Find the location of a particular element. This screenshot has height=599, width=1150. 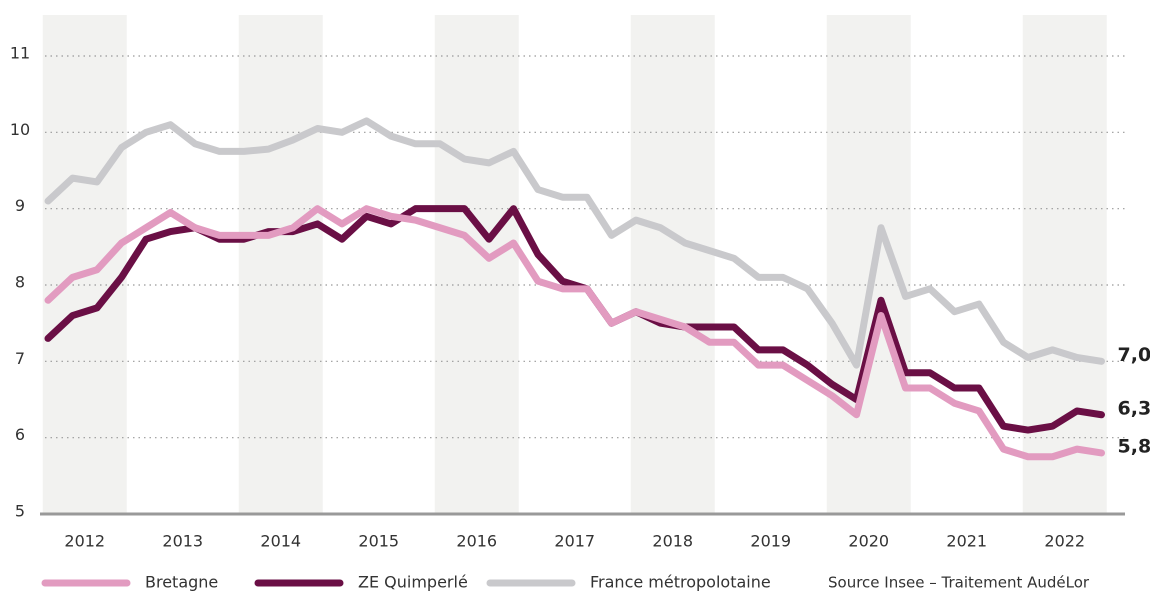

x-tick-label: 2015 is located at coordinates (378, 541).